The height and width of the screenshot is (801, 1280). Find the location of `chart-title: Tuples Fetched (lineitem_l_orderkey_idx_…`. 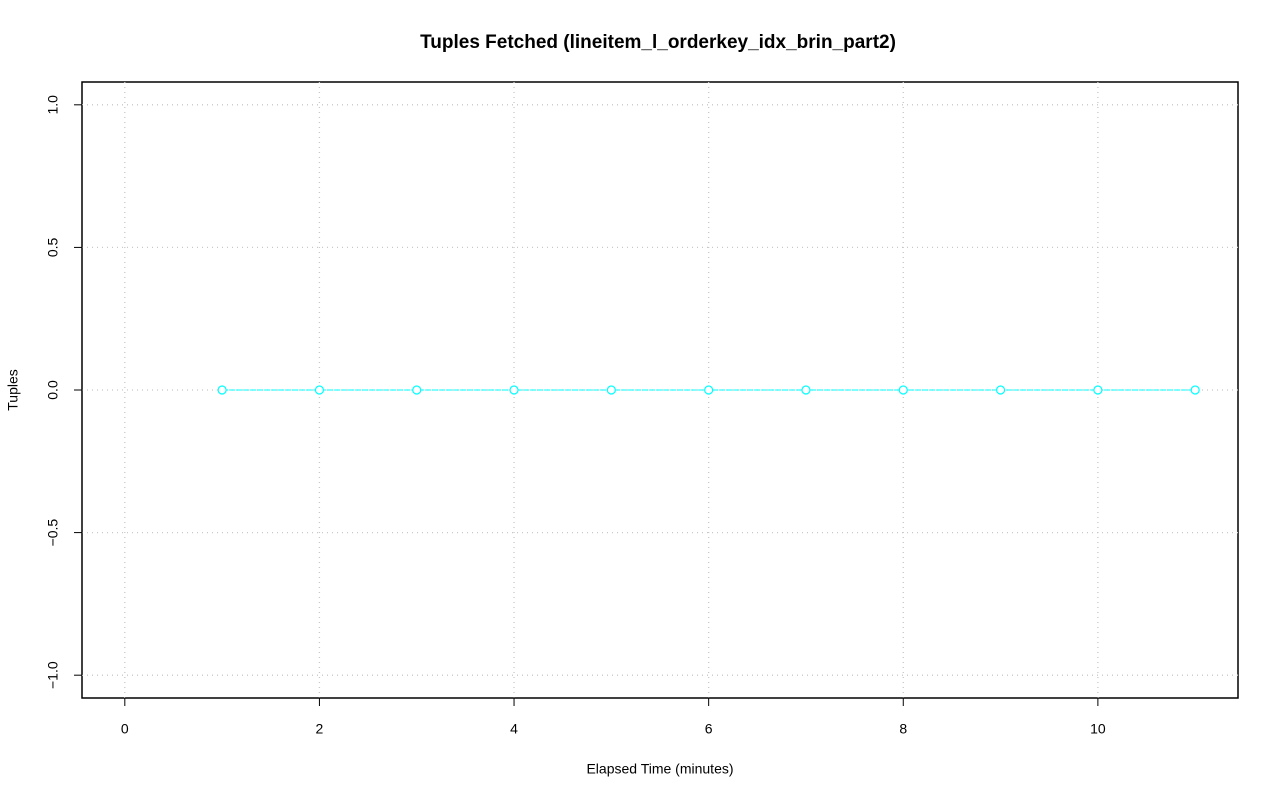

chart-title: Tuples Fetched (lineitem_l_orderkey_idx_… is located at coordinates (658, 42).